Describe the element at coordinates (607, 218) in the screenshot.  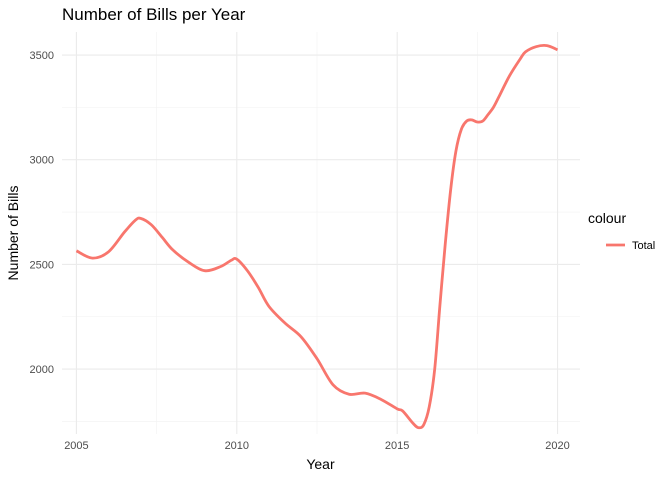
I see `legend-title: colour` at that location.